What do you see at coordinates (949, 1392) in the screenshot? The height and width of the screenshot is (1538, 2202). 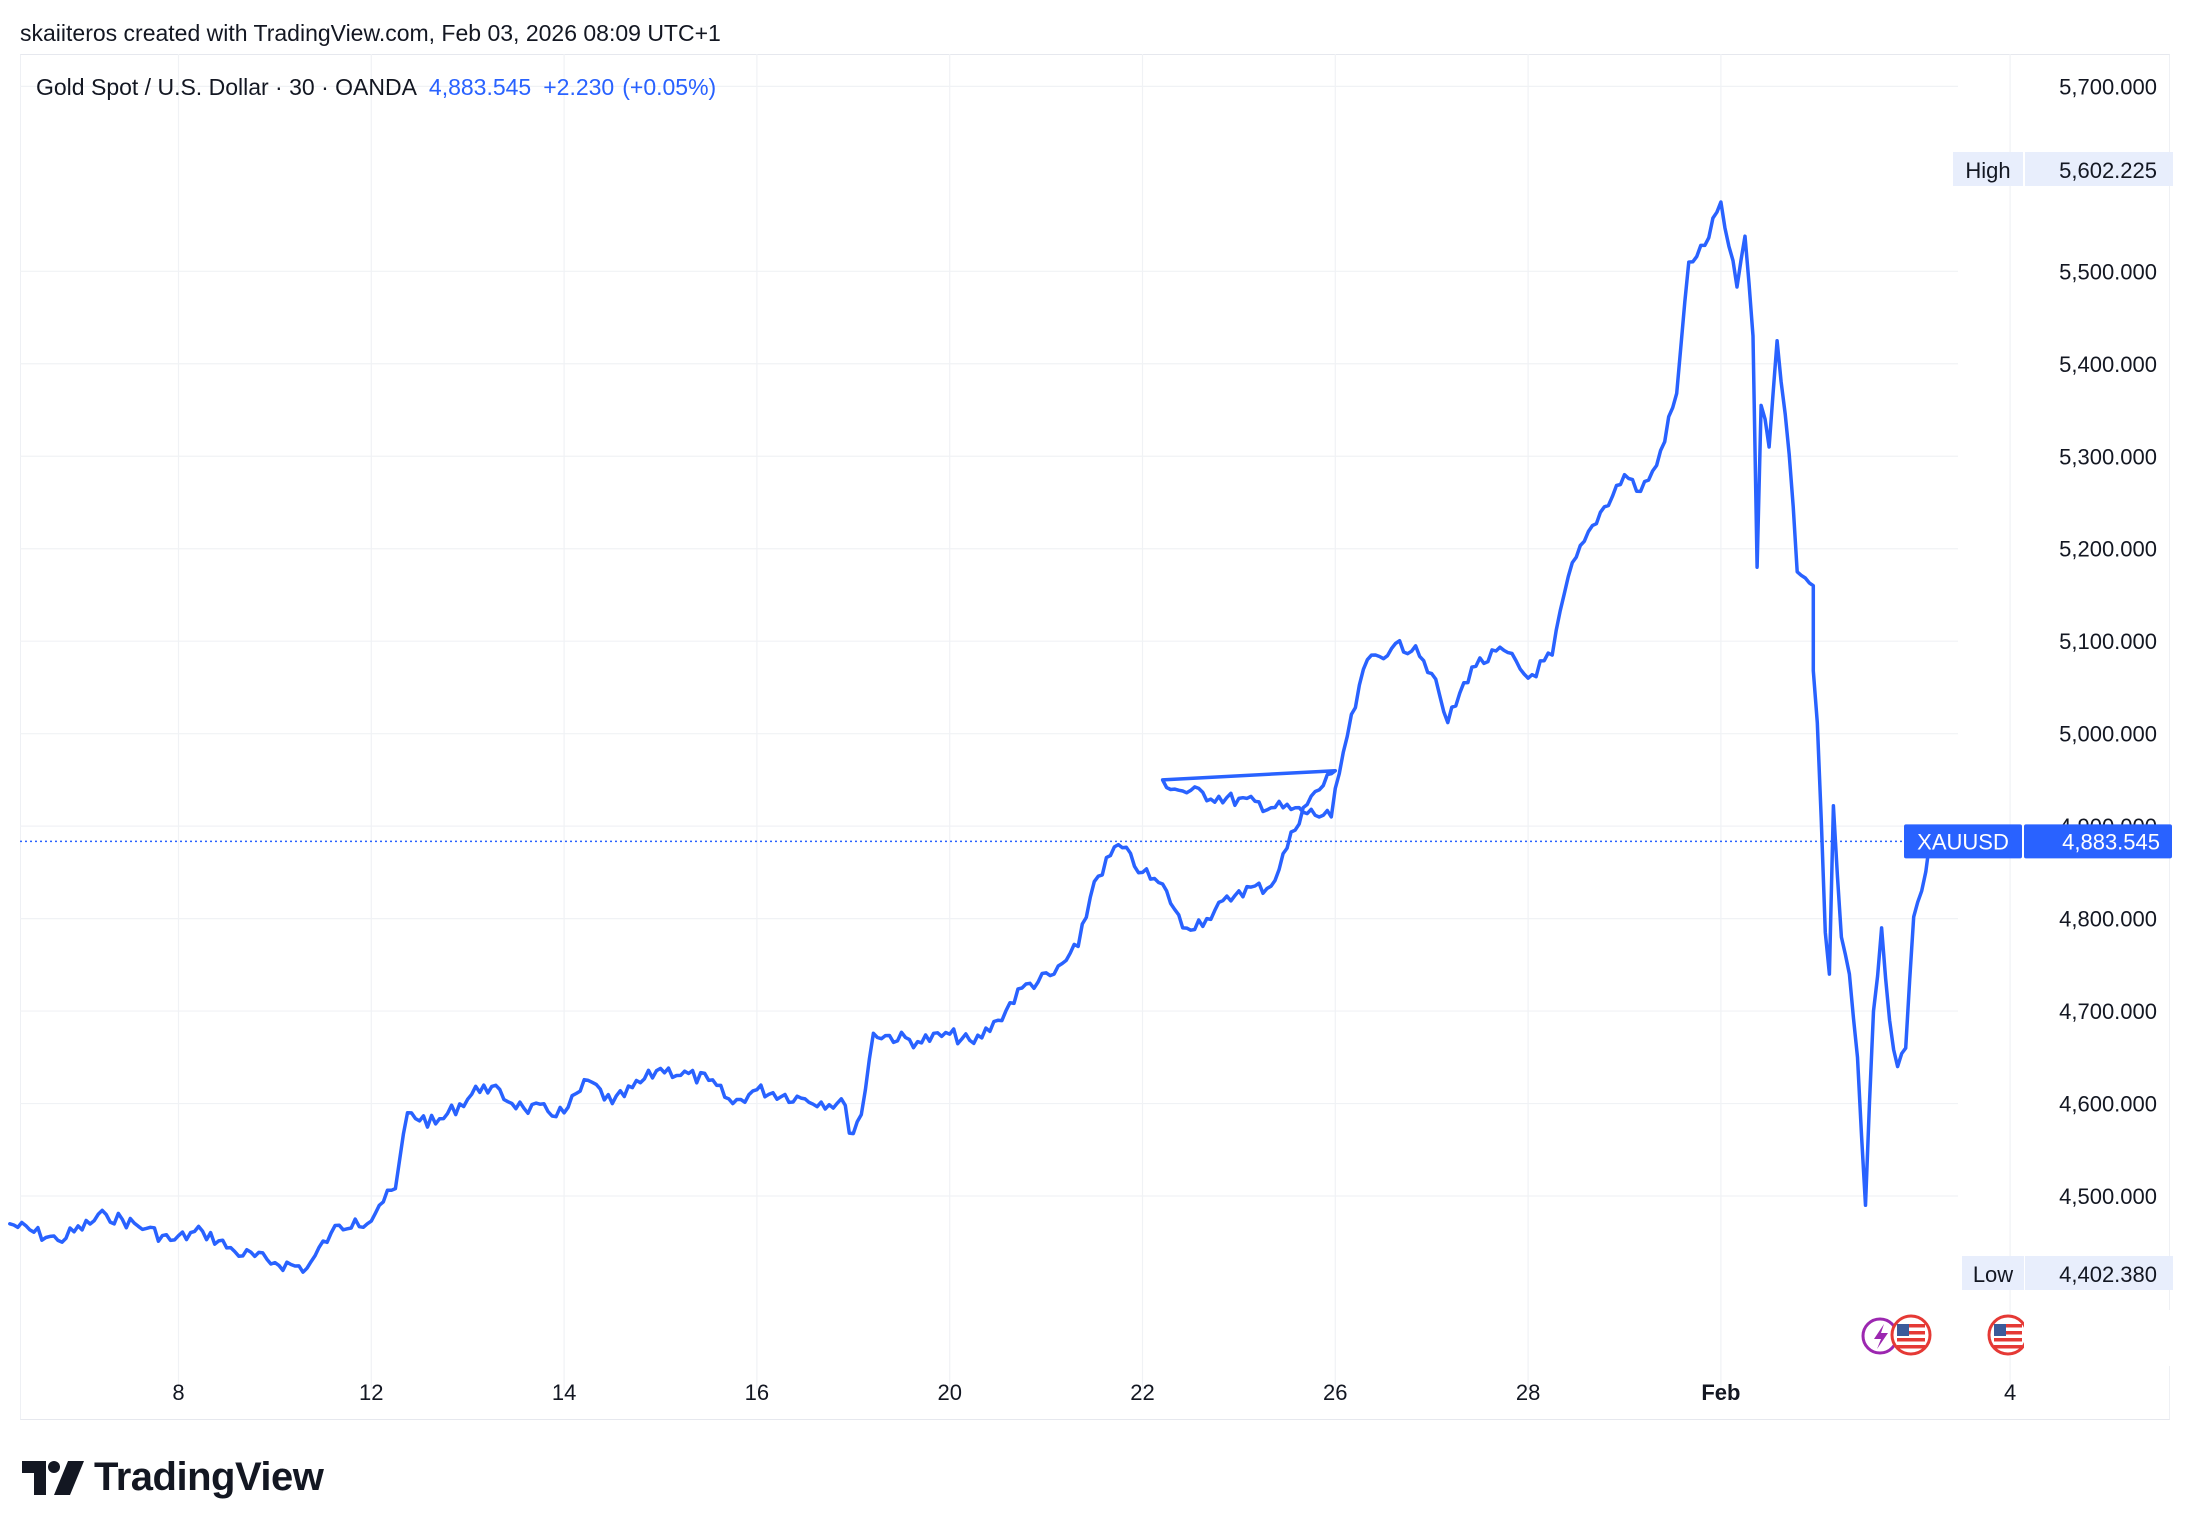 I see `time-tick-label: 20` at bounding box center [949, 1392].